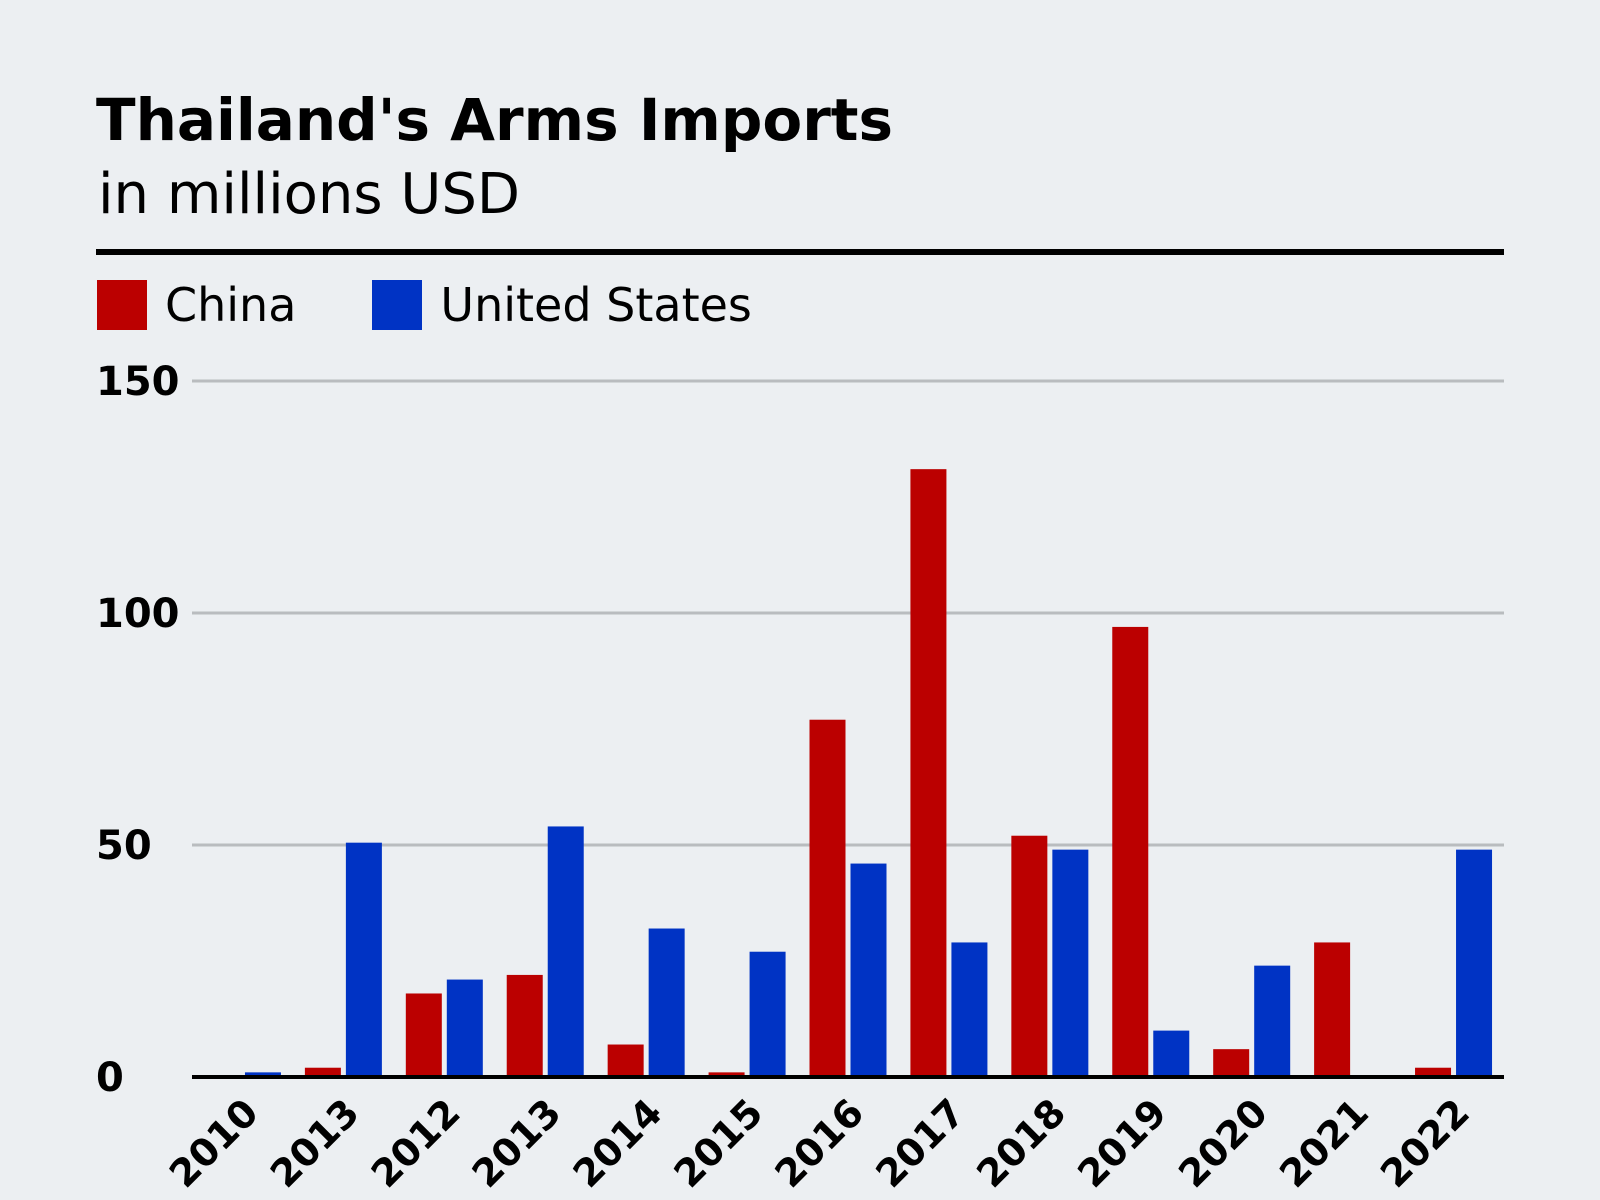 This screenshot has width=1600, height=1200. What do you see at coordinates (1324, 1143) in the screenshot?
I see `x-tick-label: 2021` at bounding box center [1324, 1143].